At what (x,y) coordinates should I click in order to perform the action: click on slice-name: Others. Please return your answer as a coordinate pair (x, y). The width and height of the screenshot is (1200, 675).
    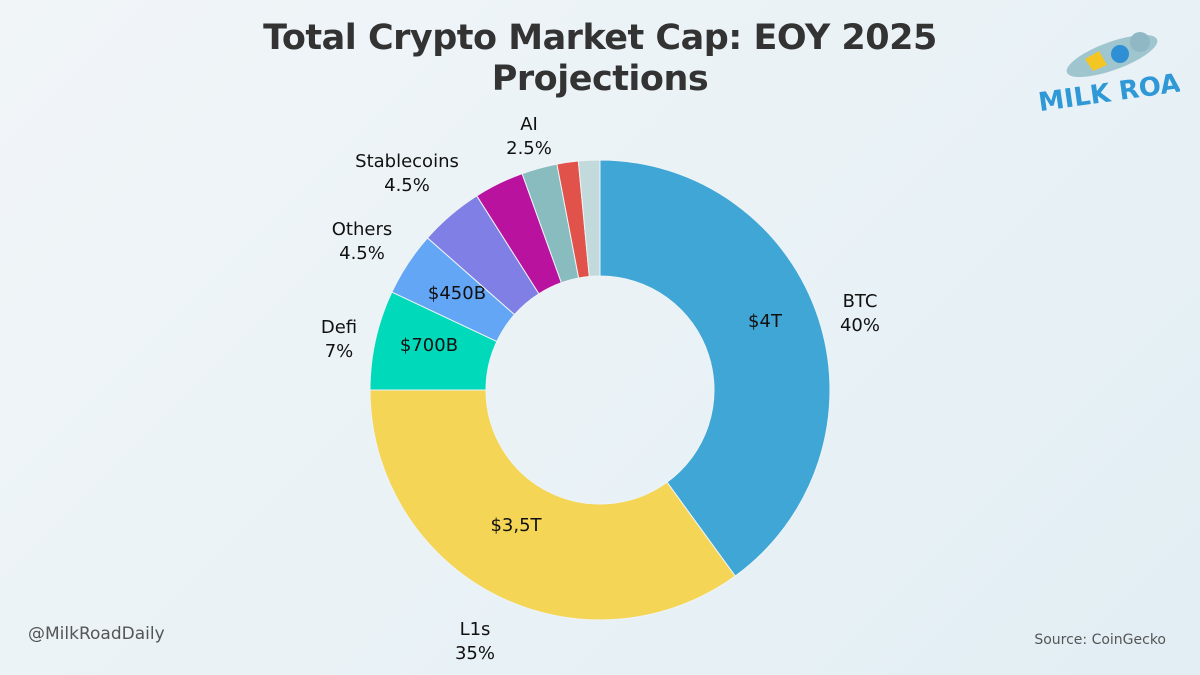
    Looking at the image, I should click on (362, 229).